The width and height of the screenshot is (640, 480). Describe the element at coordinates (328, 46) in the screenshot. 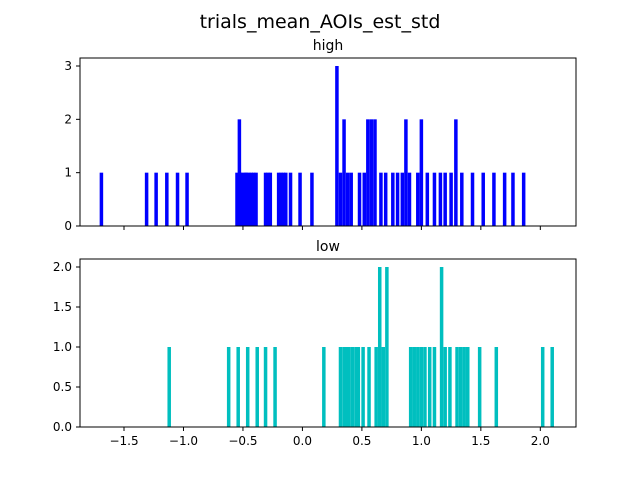

I see `subplot-title: high` at that location.